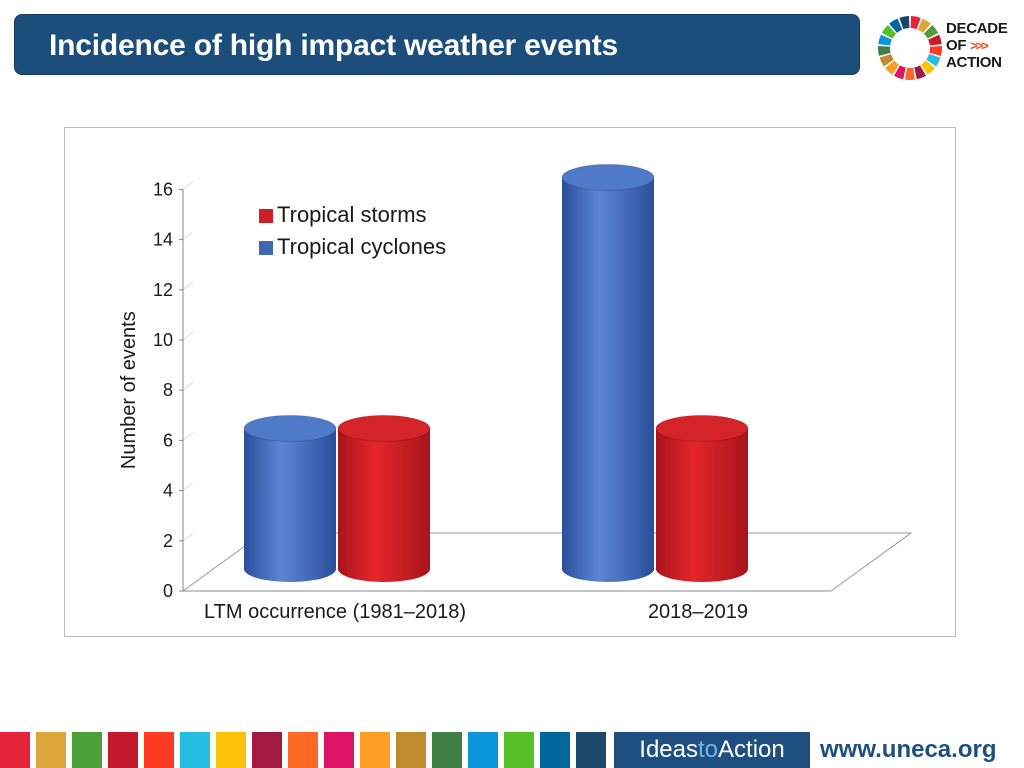 The image size is (1024, 768). I want to click on logo-line-action: ACTION, so click(974, 62).